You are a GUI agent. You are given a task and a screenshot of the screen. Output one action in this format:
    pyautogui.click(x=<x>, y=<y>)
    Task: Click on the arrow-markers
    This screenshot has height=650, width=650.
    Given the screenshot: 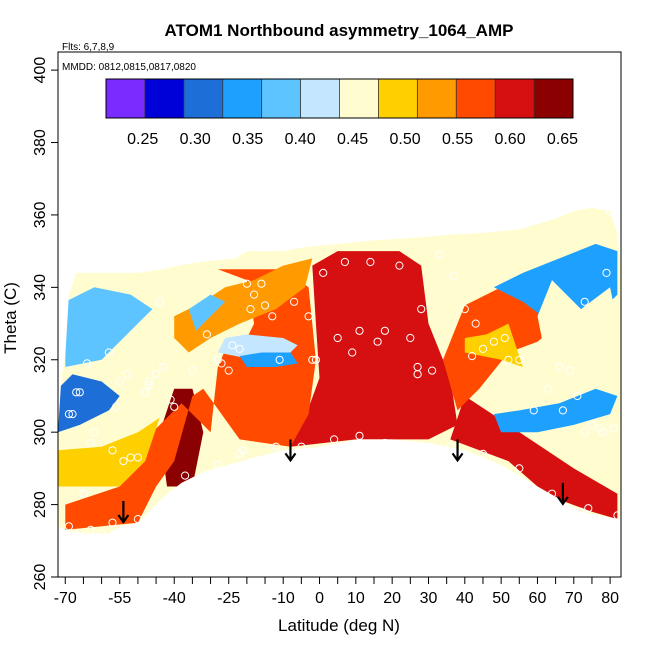 What is the action you would take?
    pyautogui.click(x=343, y=481)
    